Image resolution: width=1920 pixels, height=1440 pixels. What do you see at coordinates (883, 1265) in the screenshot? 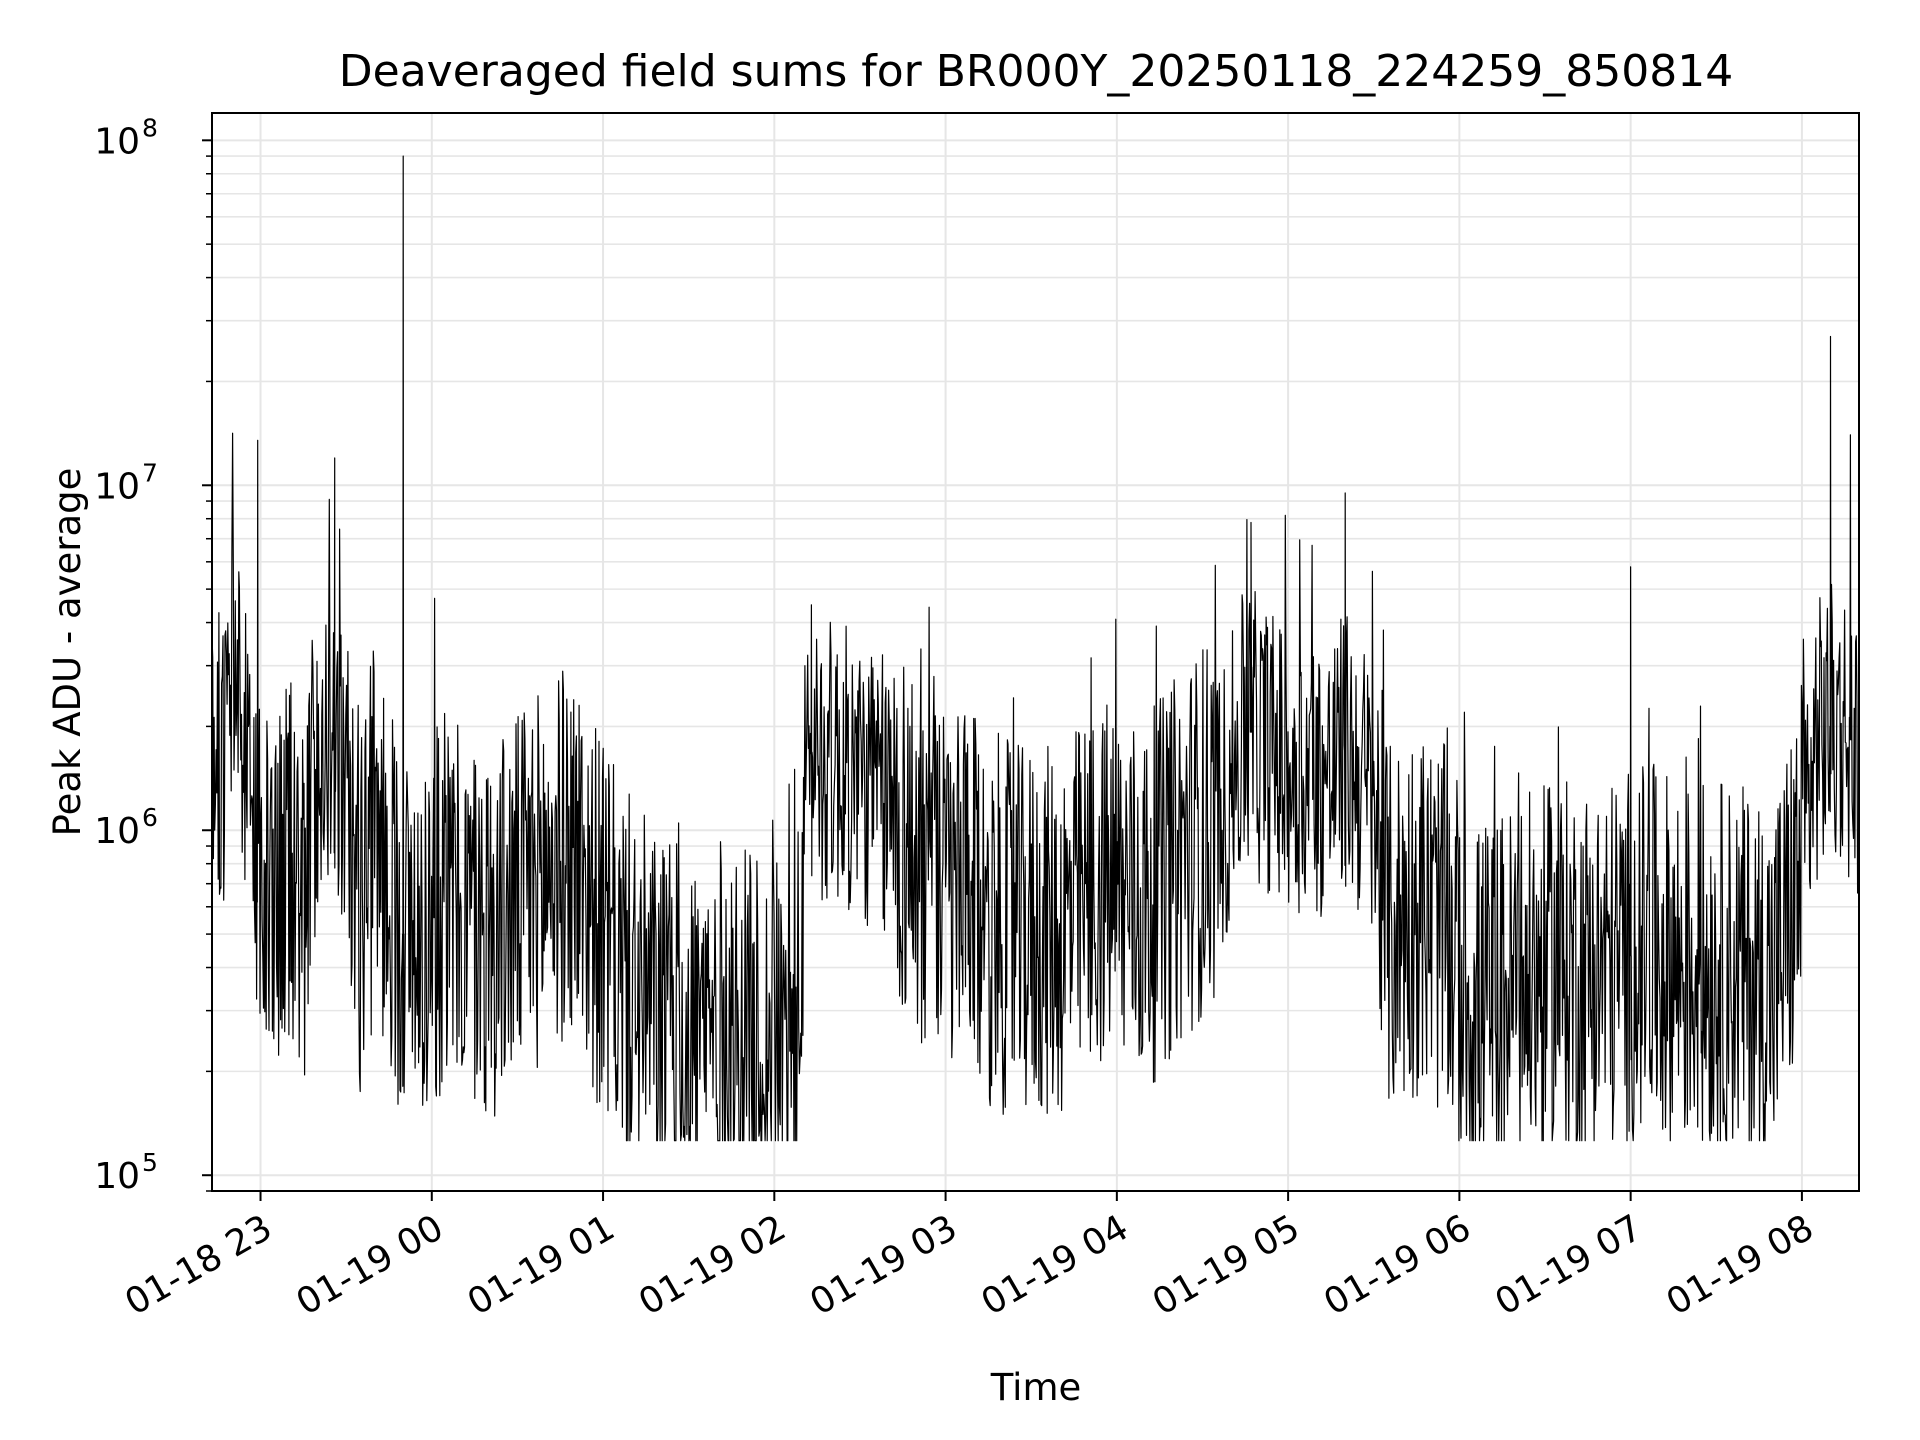
I see `x-tick-label: 01-19 03` at bounding box center [883, 1265].